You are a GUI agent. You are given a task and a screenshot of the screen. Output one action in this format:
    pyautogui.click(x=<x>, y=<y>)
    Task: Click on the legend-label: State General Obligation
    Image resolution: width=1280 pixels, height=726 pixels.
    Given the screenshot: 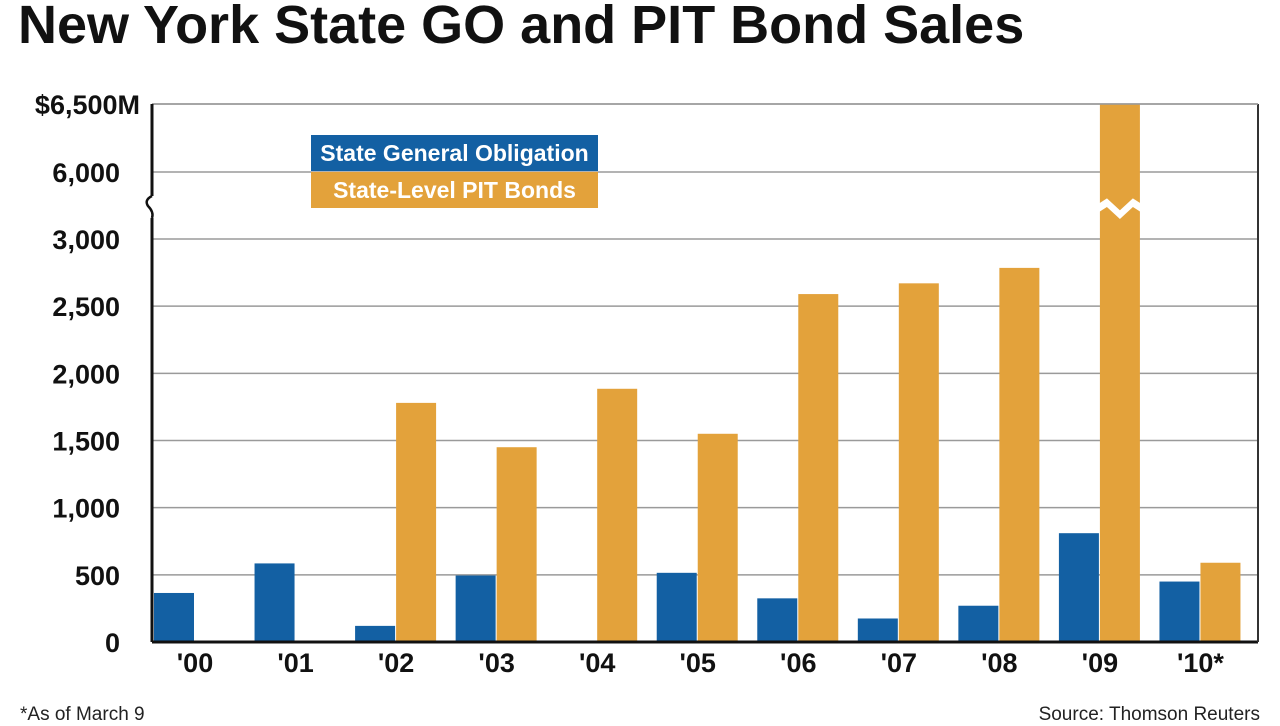 What is the action you would take?
    pyautogui.click(x=454, y=153)
    